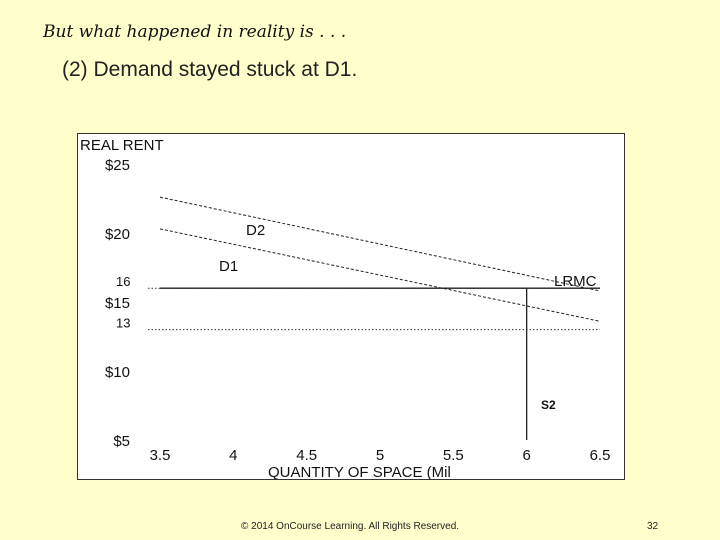 This screenshot has width=720, height=540. I want to click on x-tick-label: 4.5, so click(306, 455).